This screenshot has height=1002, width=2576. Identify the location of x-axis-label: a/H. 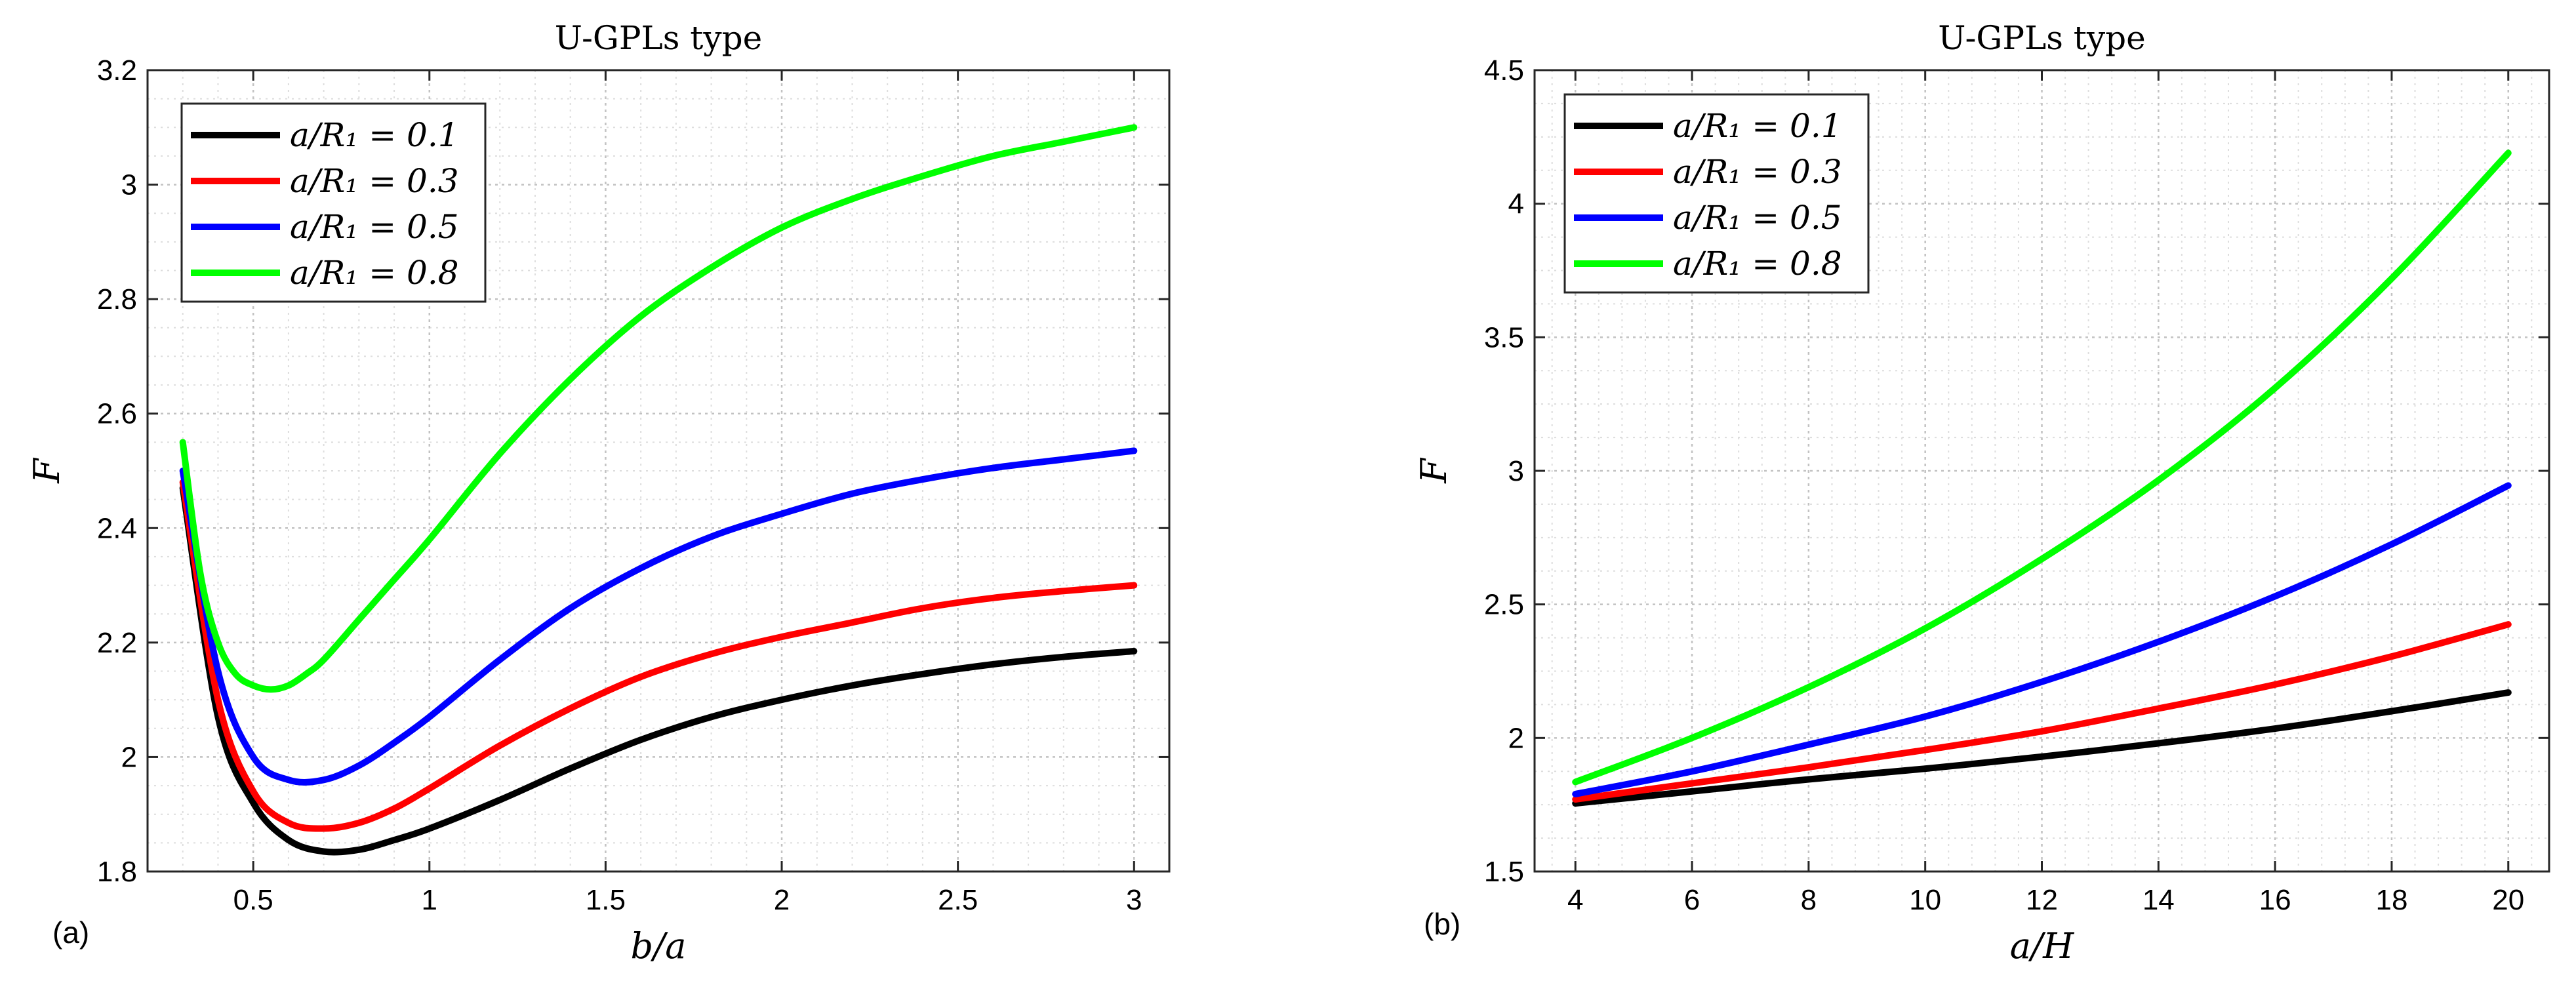
(2042, 946).